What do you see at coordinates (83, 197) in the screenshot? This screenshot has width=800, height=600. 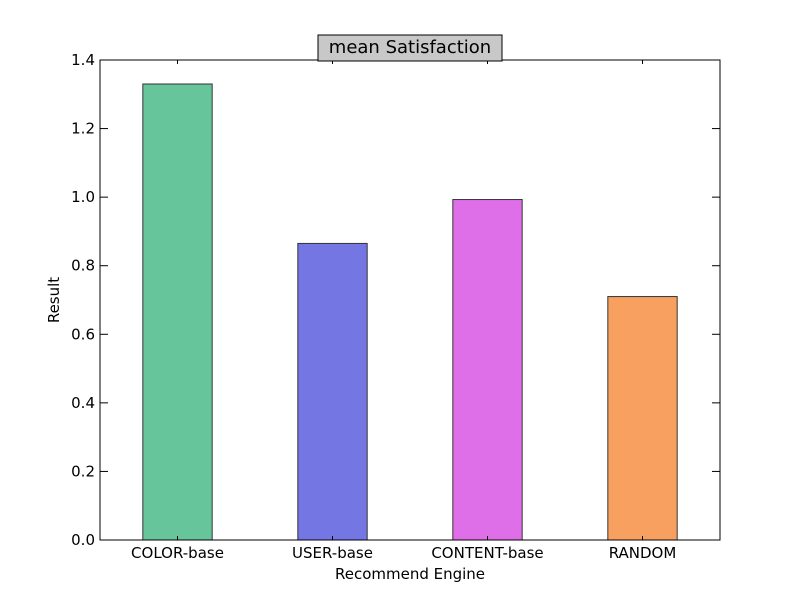 I see `y-tick-label: 1.0` at bounding box center [83, 197].